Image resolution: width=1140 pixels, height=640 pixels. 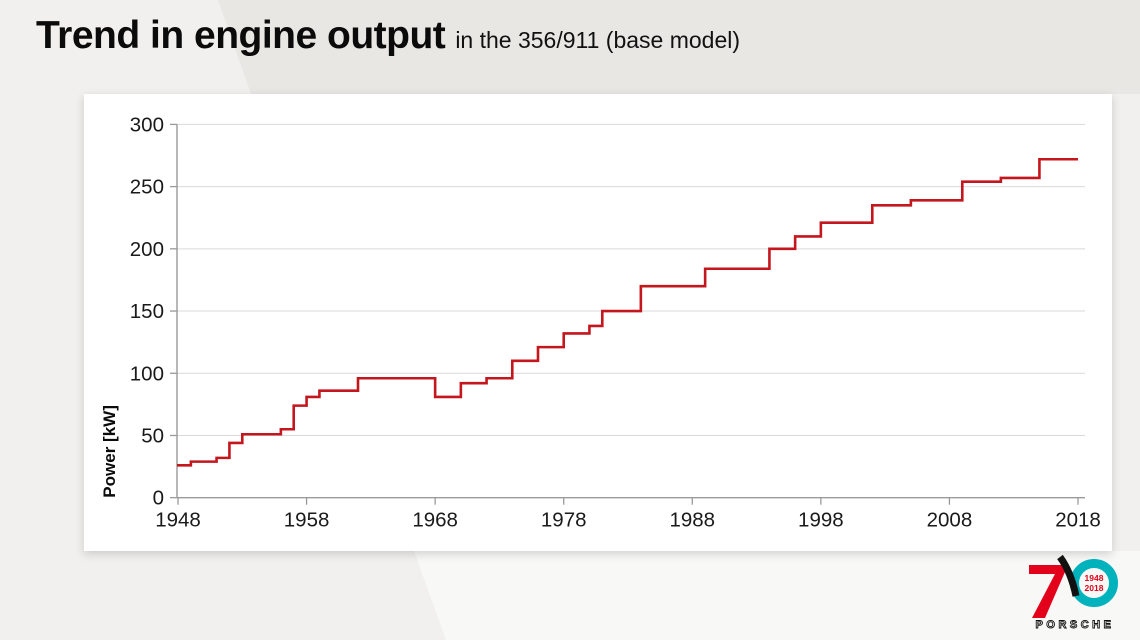 I want to click on y-tick-label: 150, so click(x=147, y=311).